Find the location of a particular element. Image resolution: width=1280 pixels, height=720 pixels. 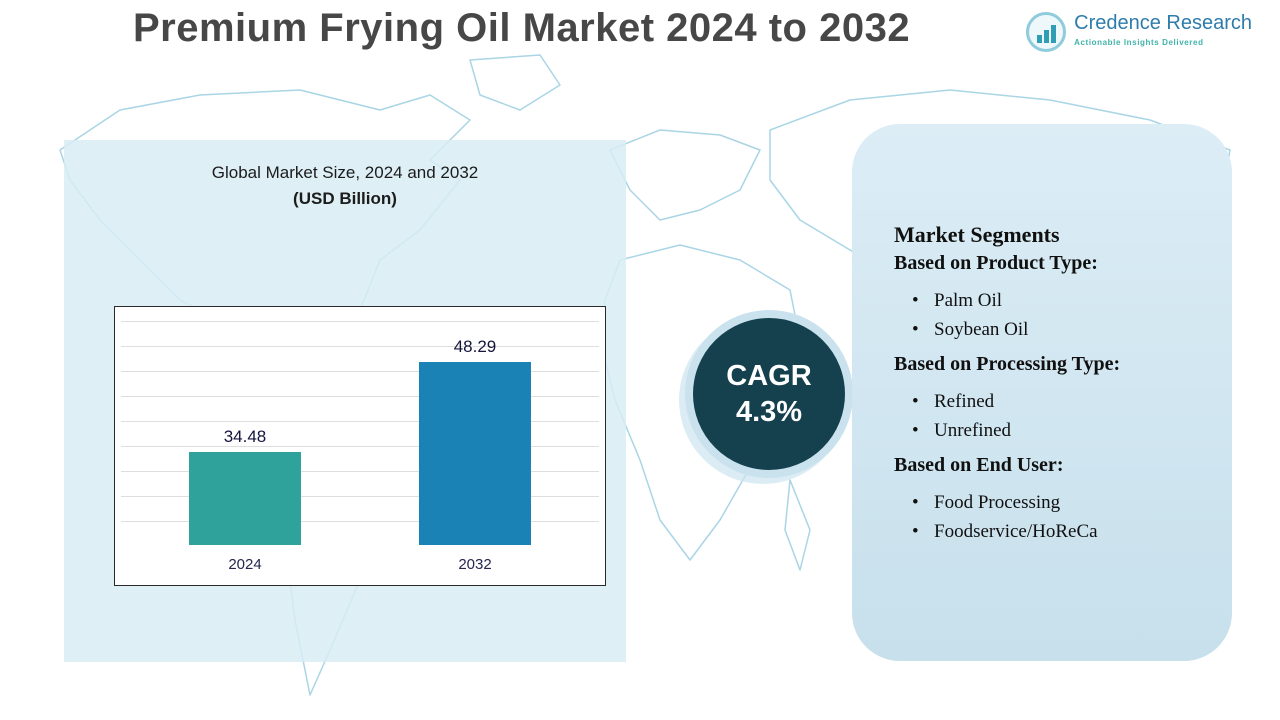

bar-chart: 34.48 2024 48.29 2032 is located at coordinates (360, 446).